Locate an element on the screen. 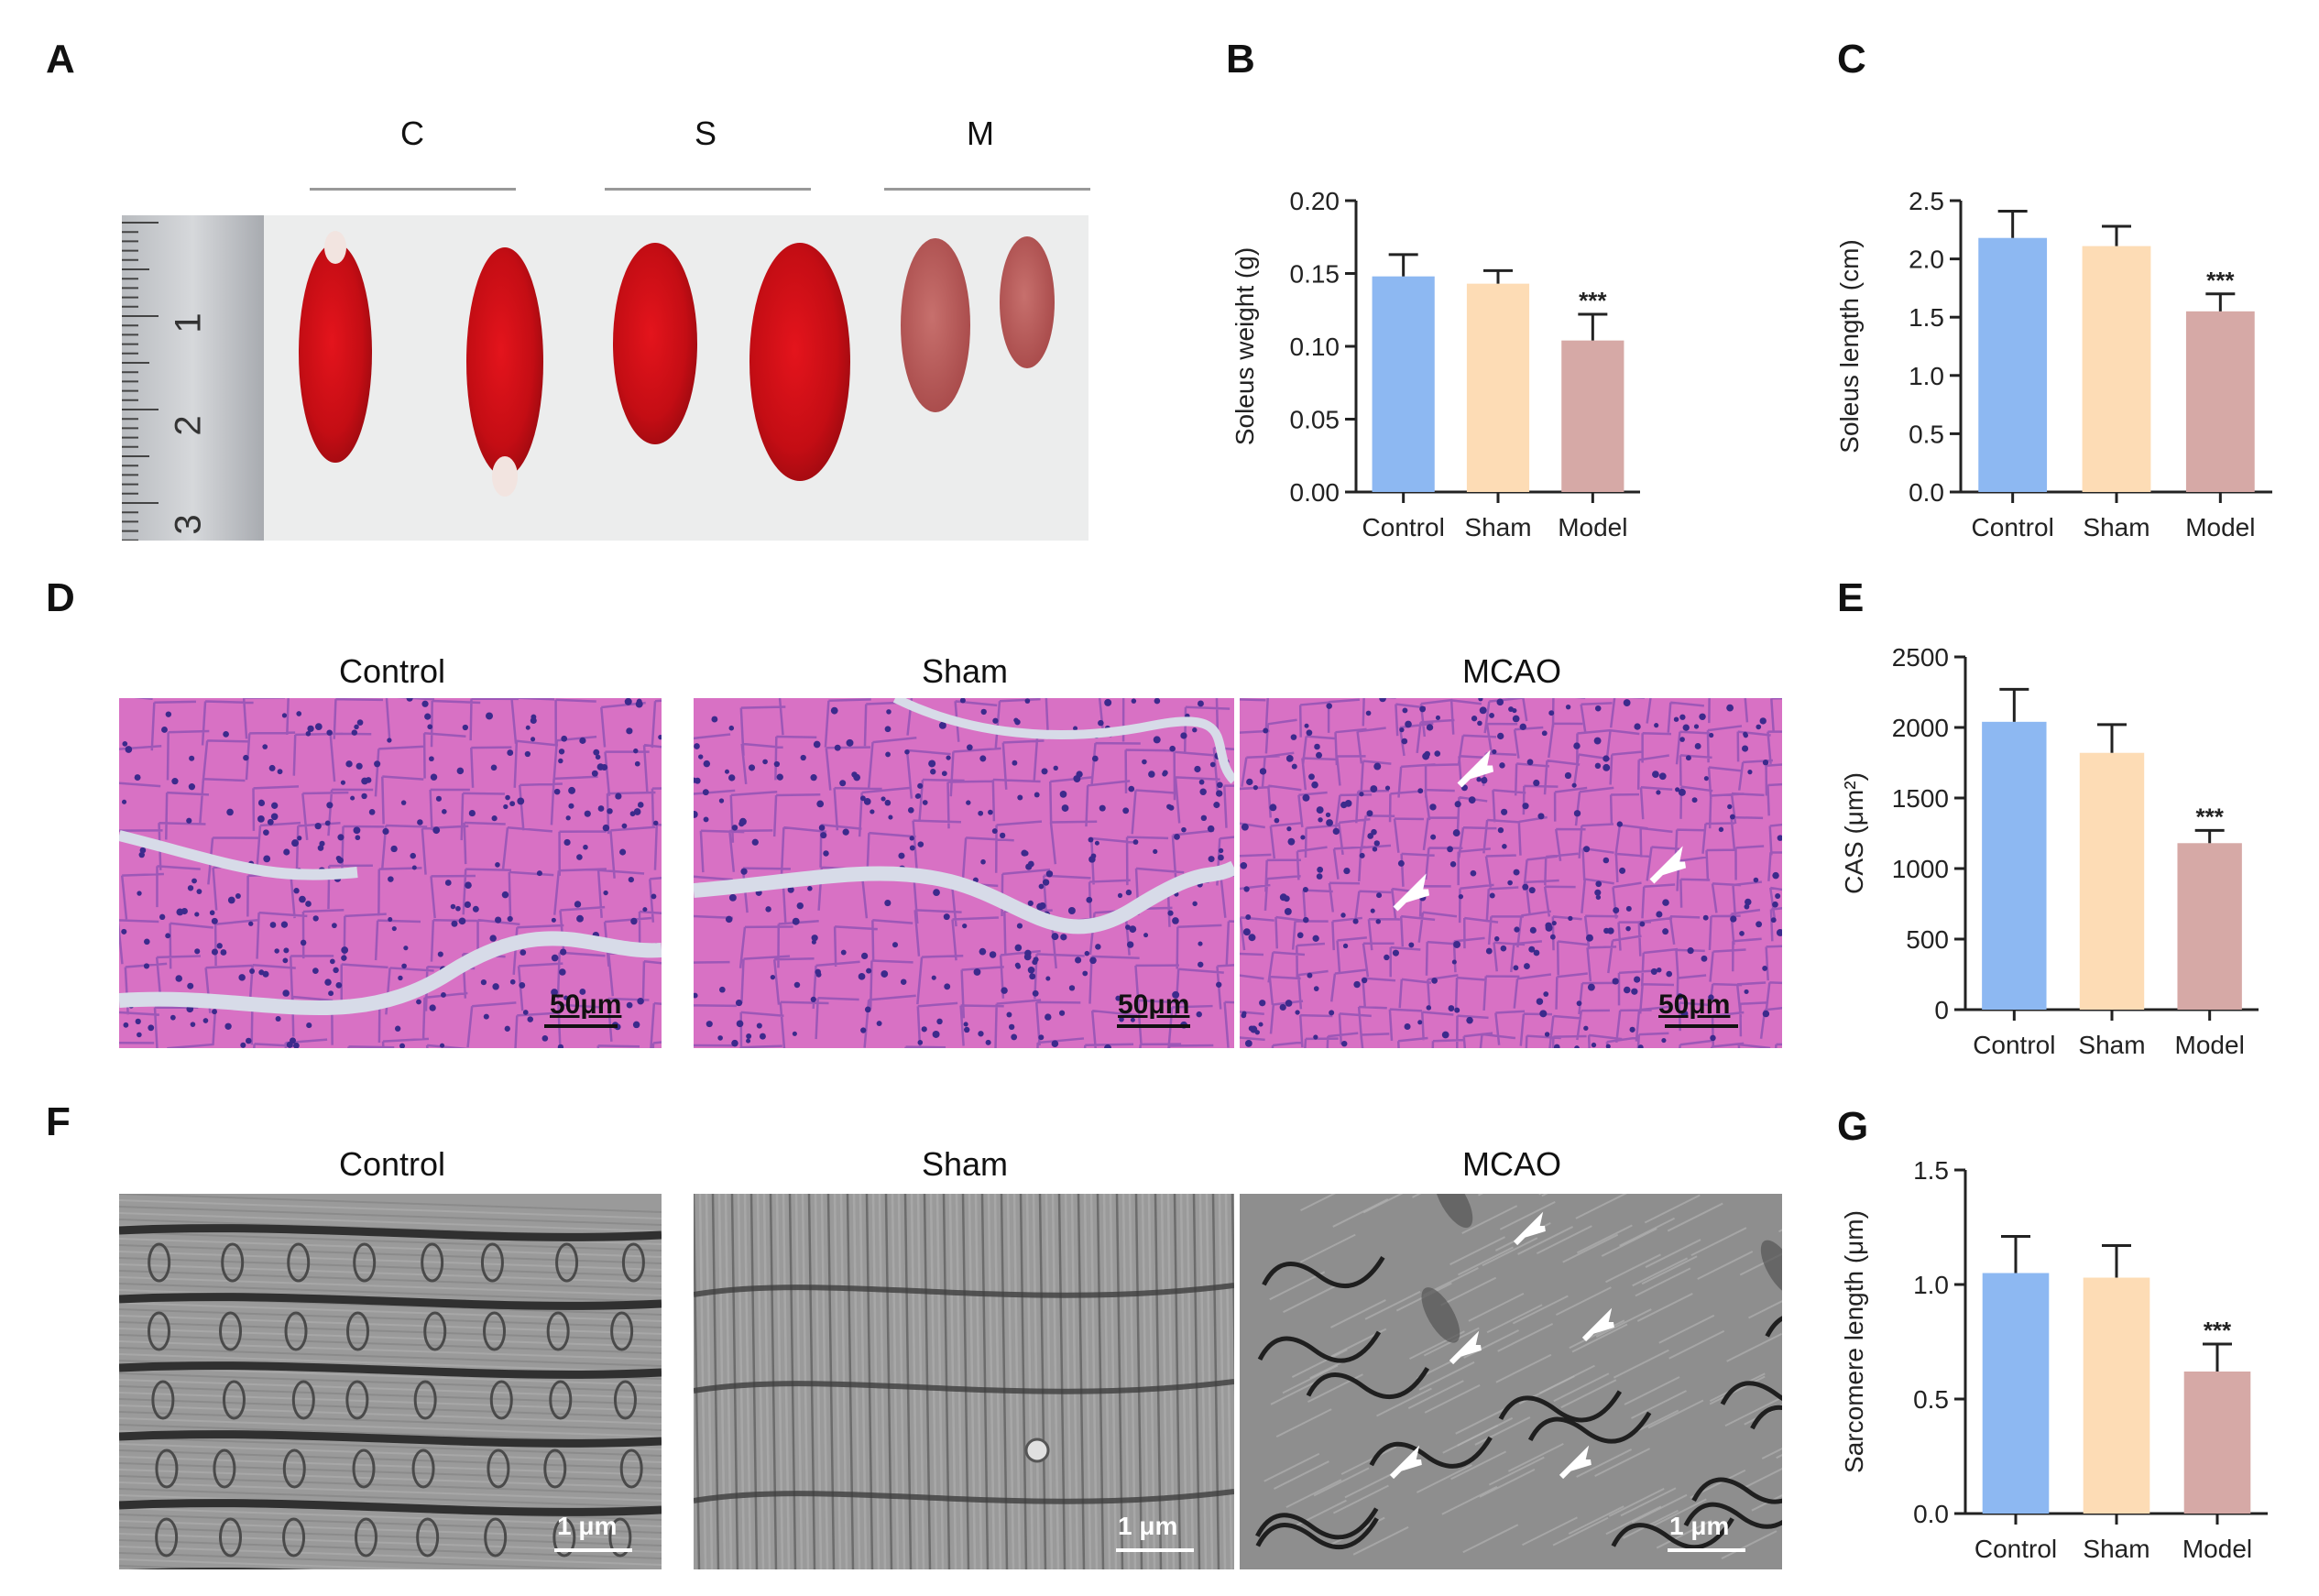 The width and height of the screenshot is (2319, 1596). muscle-photo-svg is located at coordinates (605, 378).